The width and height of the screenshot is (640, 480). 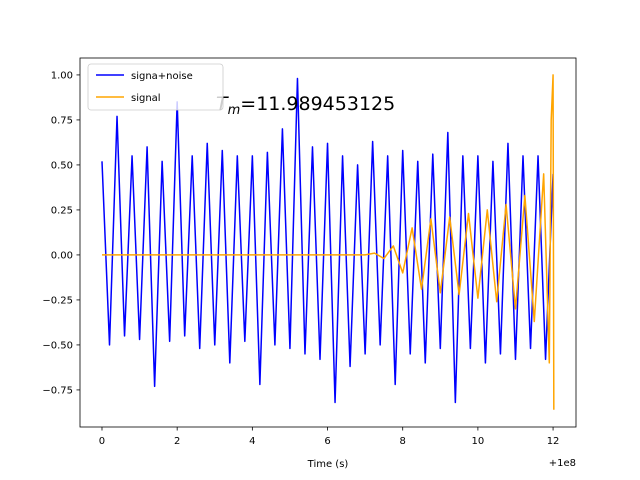 What do you see at coordinates (403, 441) in the screenshot?
I see `x-tick-label: 8` at bounding box center [403, 441].